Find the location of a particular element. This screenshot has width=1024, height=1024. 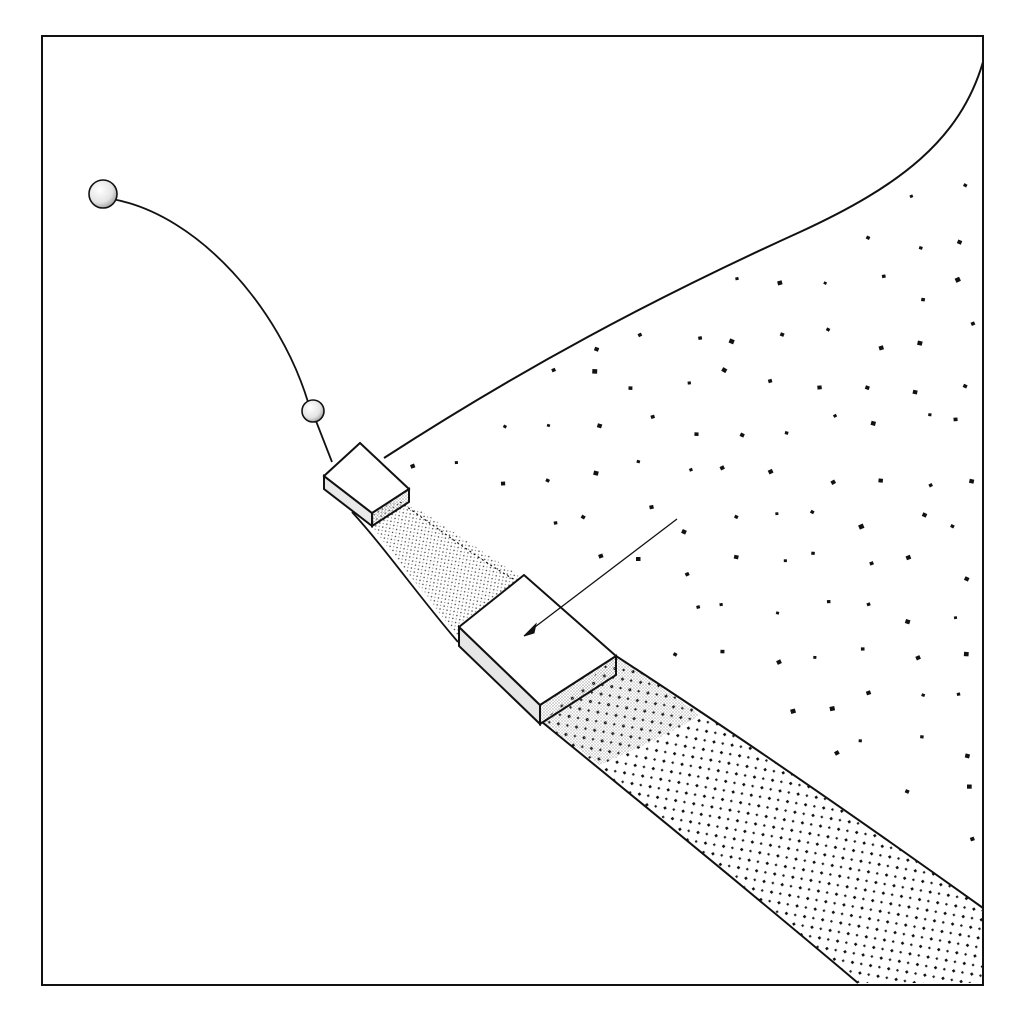

ball-small is located at coordinates (313, 411).